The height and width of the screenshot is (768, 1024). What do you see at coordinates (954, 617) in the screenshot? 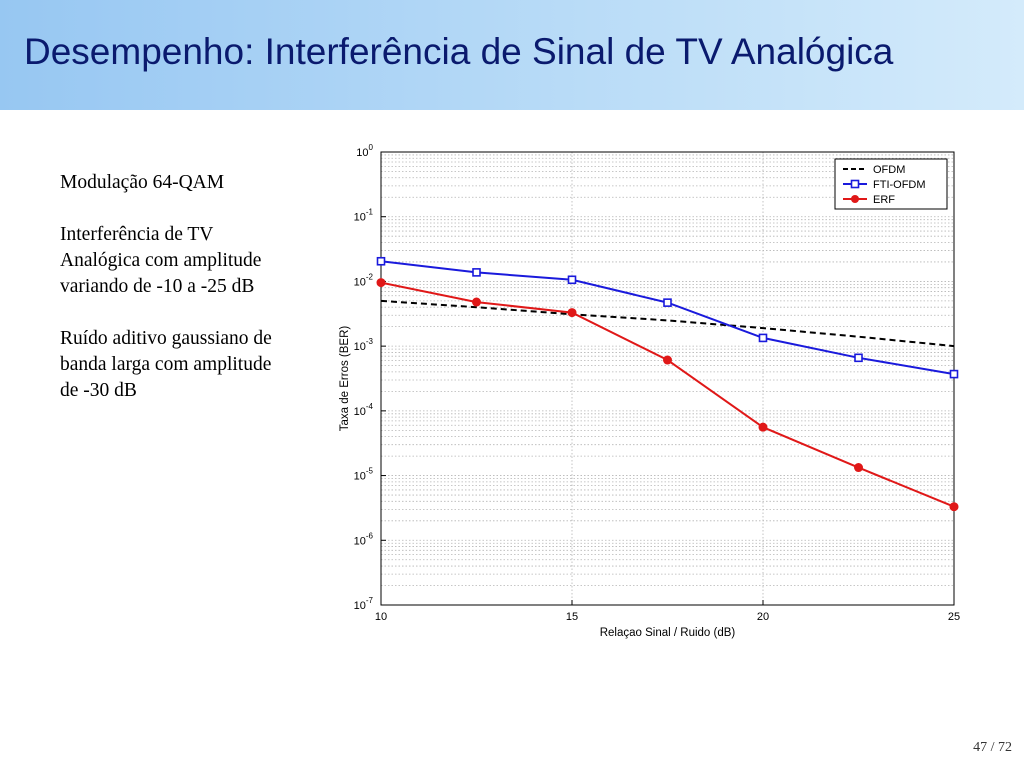
I see `x-tick-label: 25` at bounding box center [954, 617].